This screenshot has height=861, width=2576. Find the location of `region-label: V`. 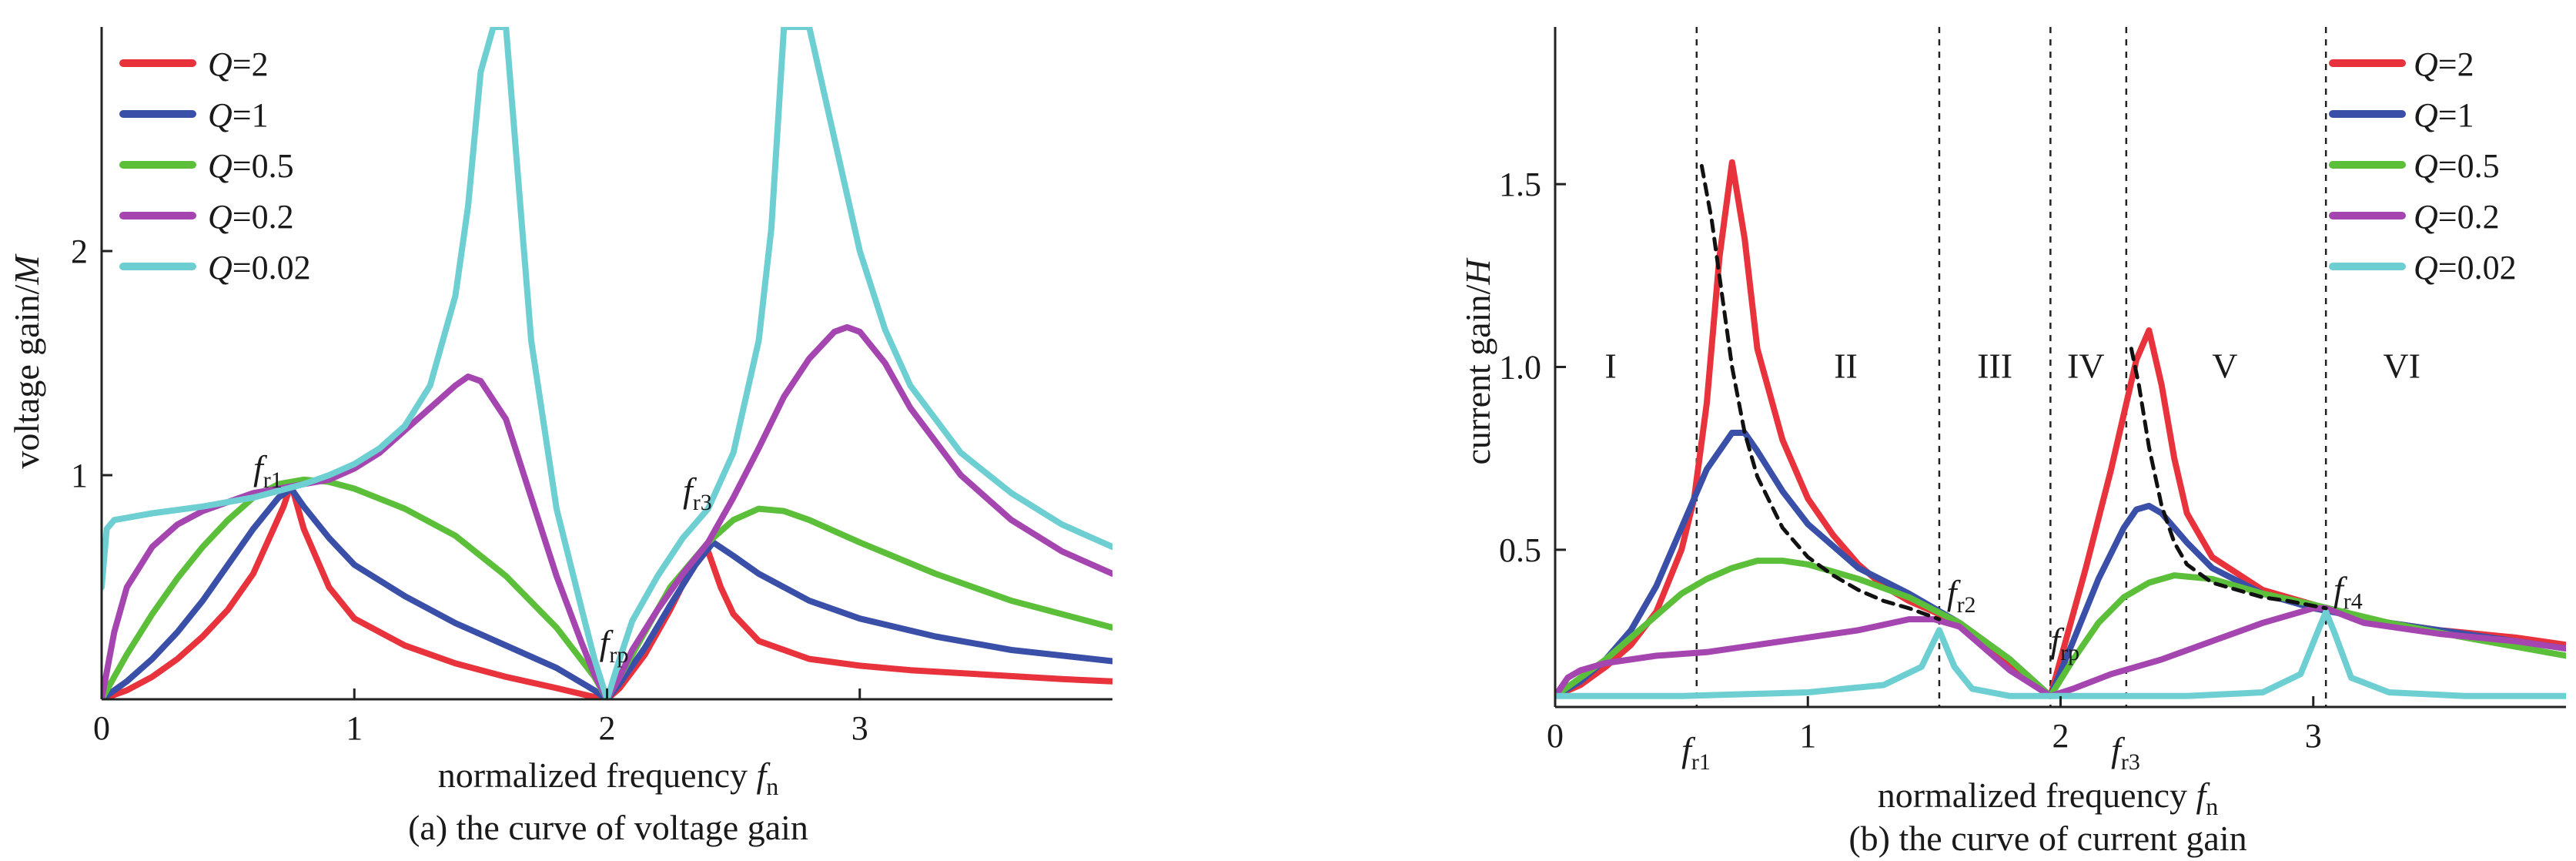

region-label: V is located at coordinates (2224, 366).